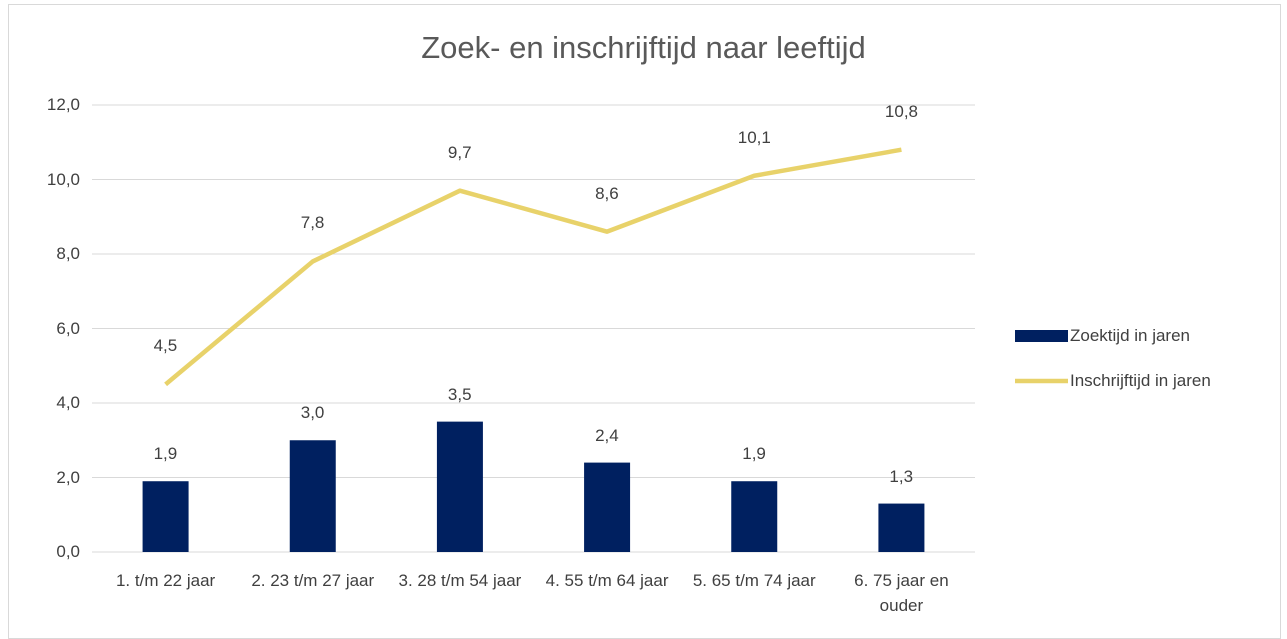 The image size is (1287, 639). I want to click on y-tick-label: 12,0, so click(63, 104).